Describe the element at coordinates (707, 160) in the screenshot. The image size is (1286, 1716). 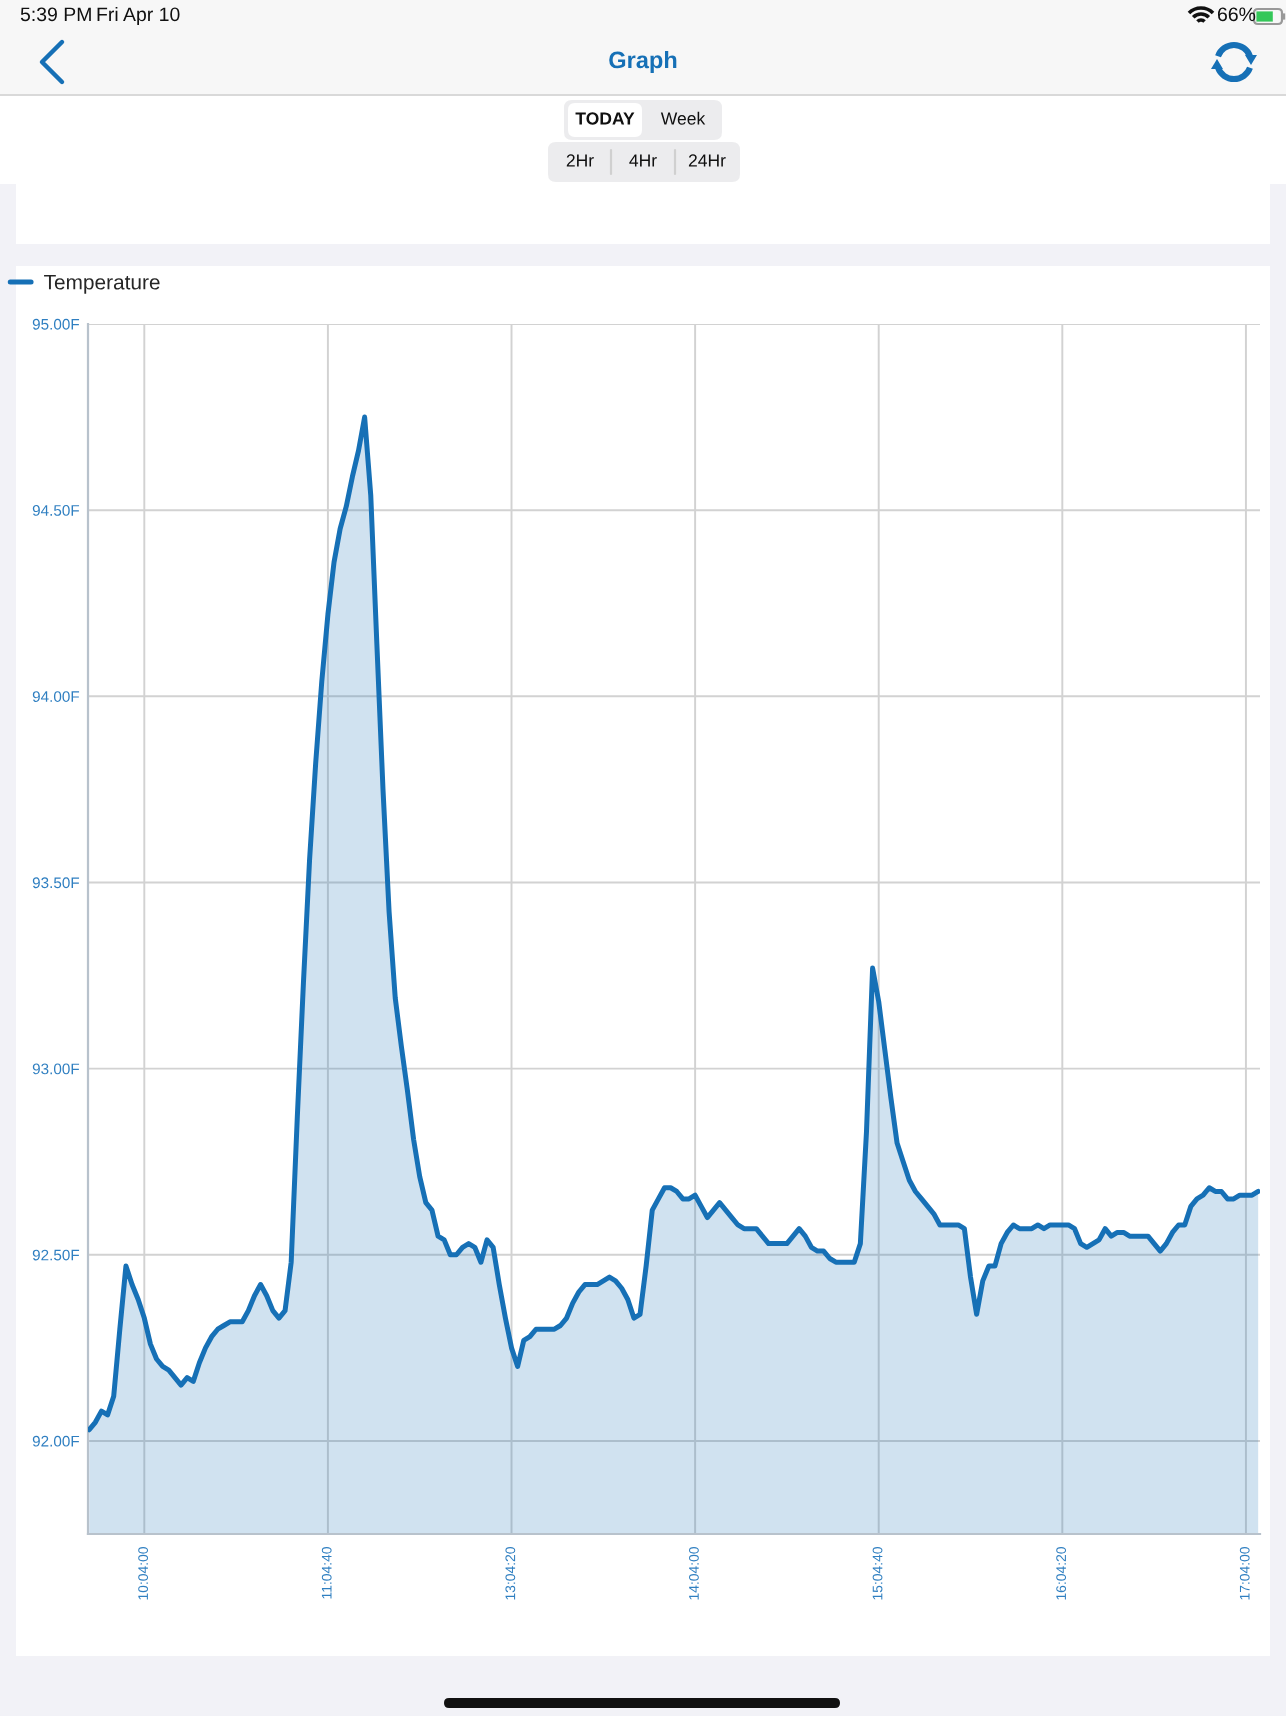
I see `text: 24Hr` at that location.